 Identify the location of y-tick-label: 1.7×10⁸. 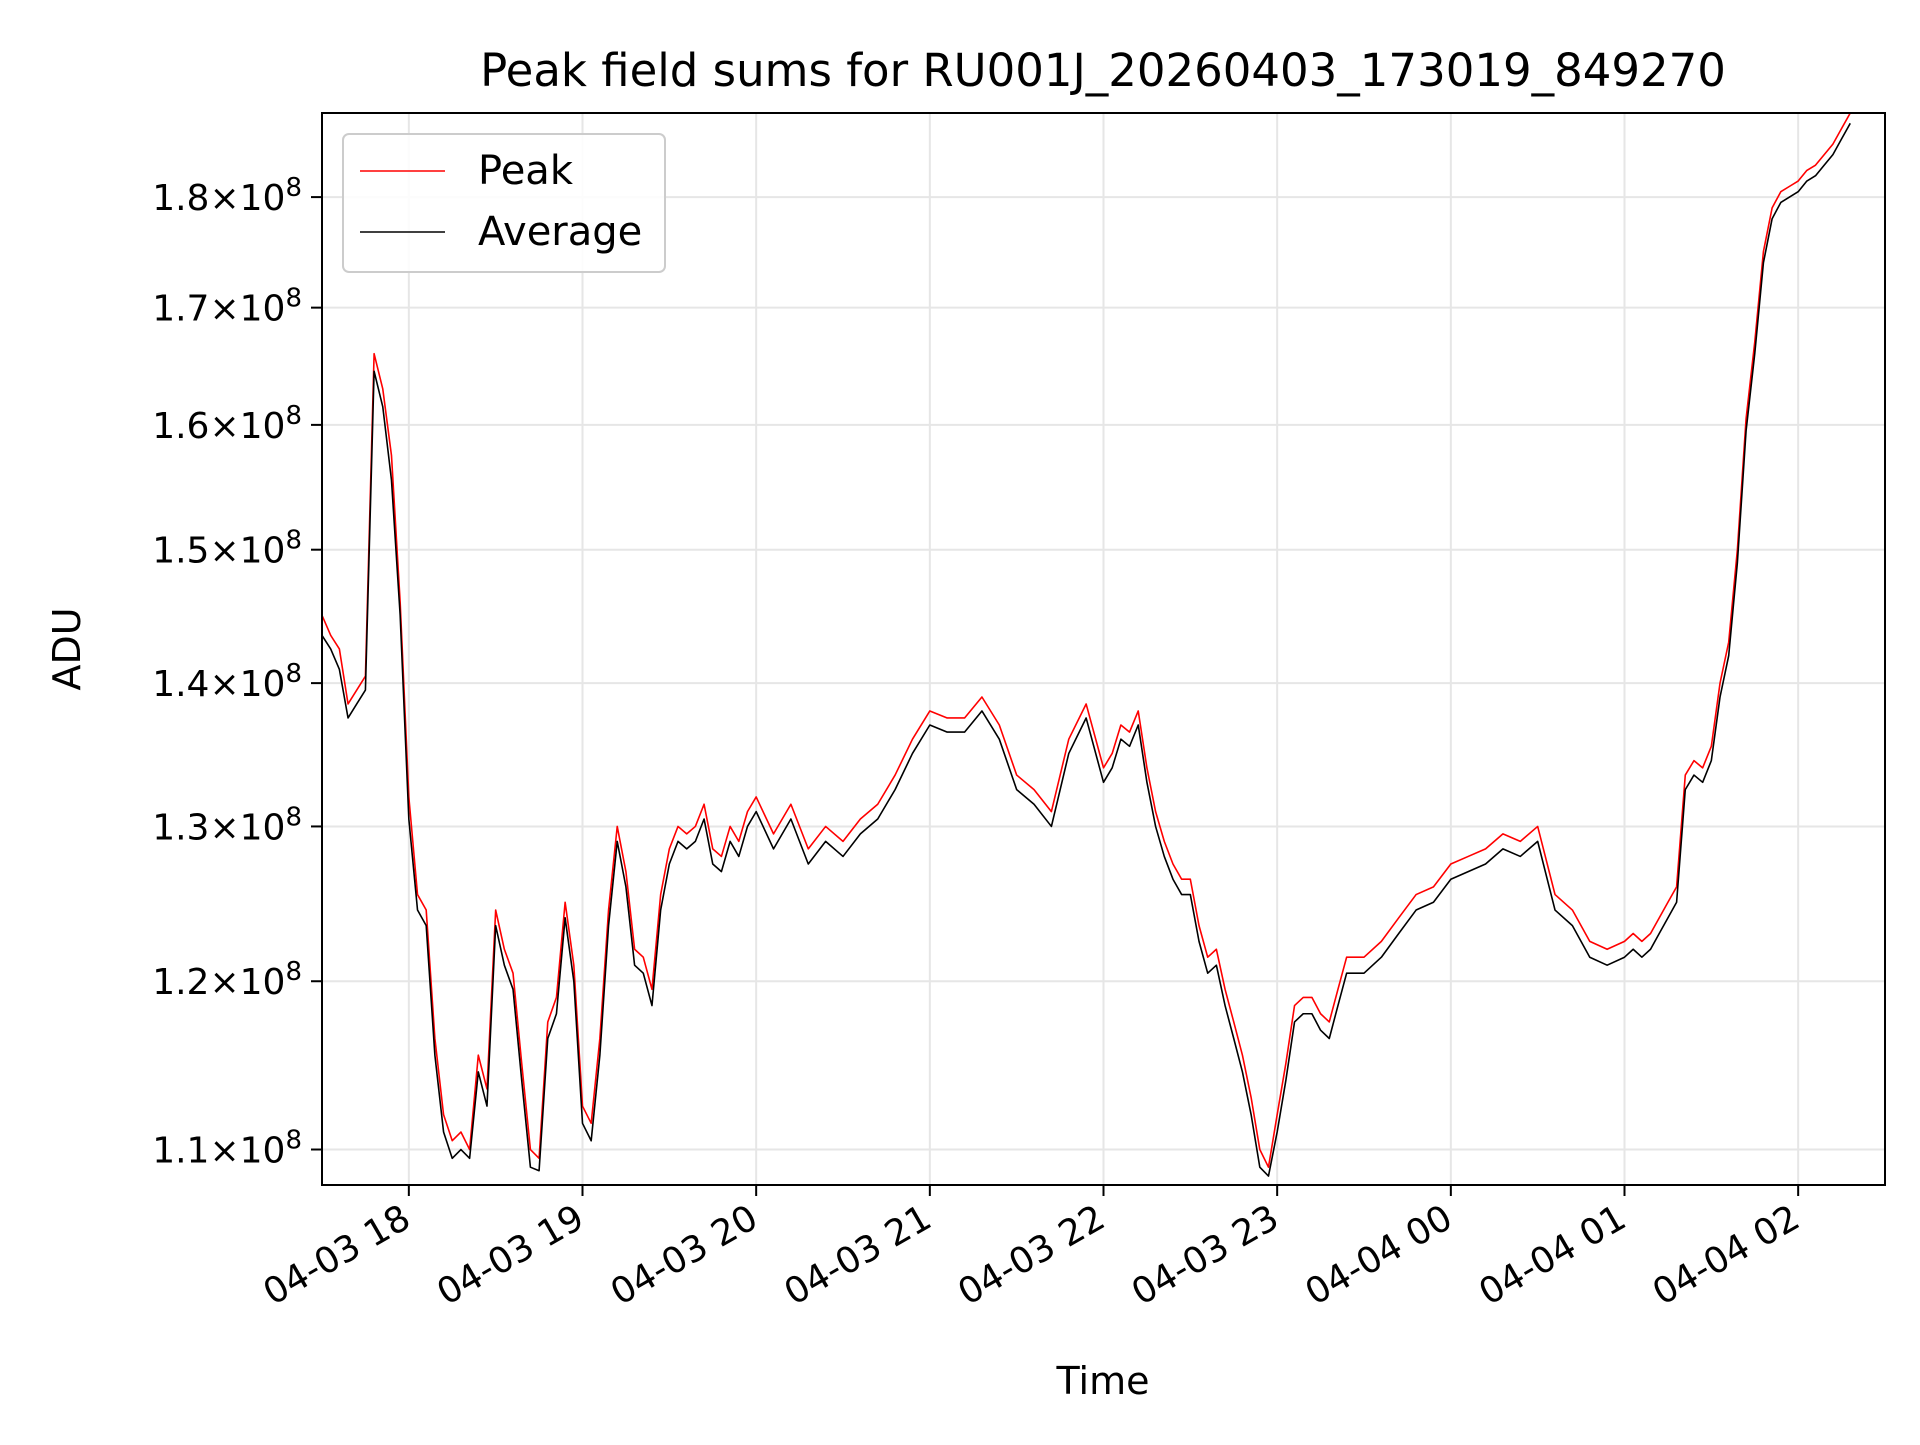
(227, 307).